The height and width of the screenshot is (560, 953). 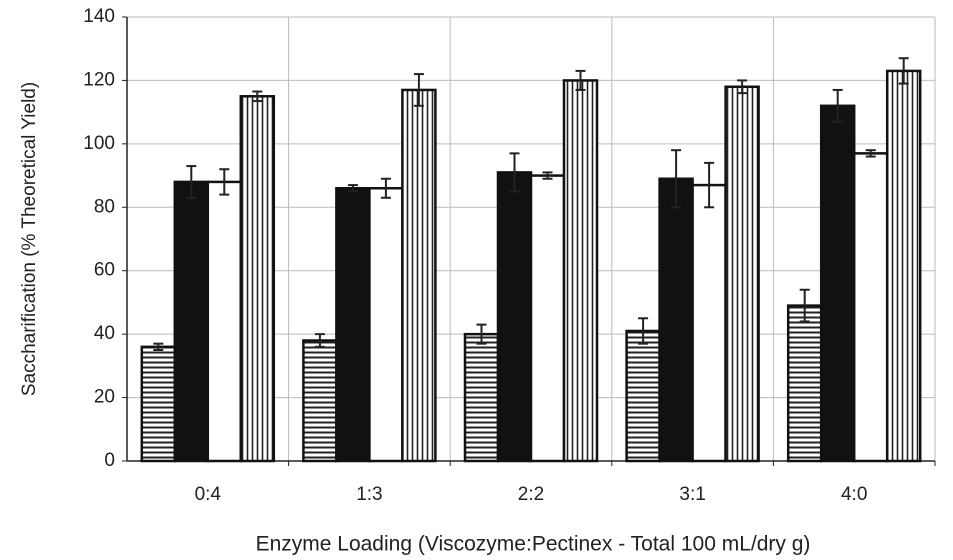 What do you see at coordinates (104, 270) in the screenshot?
I see `y-tick-label: 60` at bounding box center [104, 270].